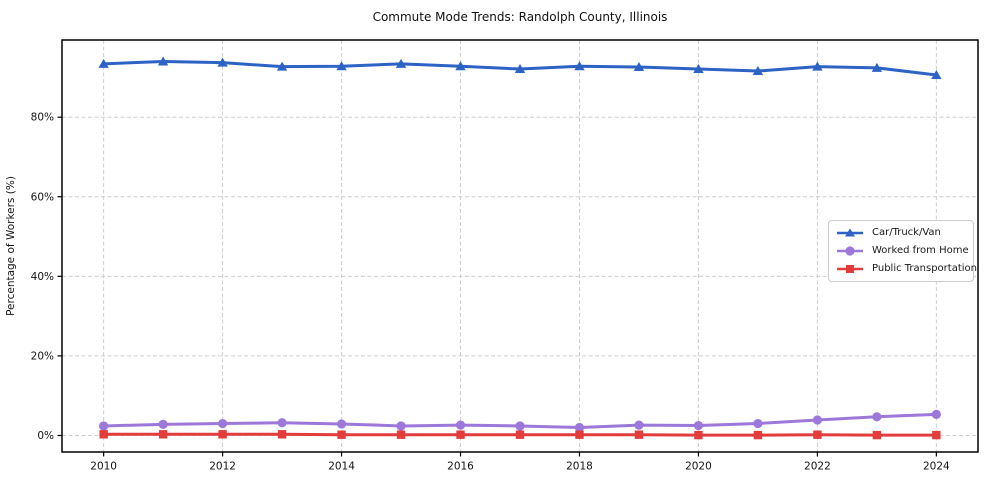  Describe the element at coordinates (222, 467) in the screenshot. I see `x-tick-label: 2012` at that location.